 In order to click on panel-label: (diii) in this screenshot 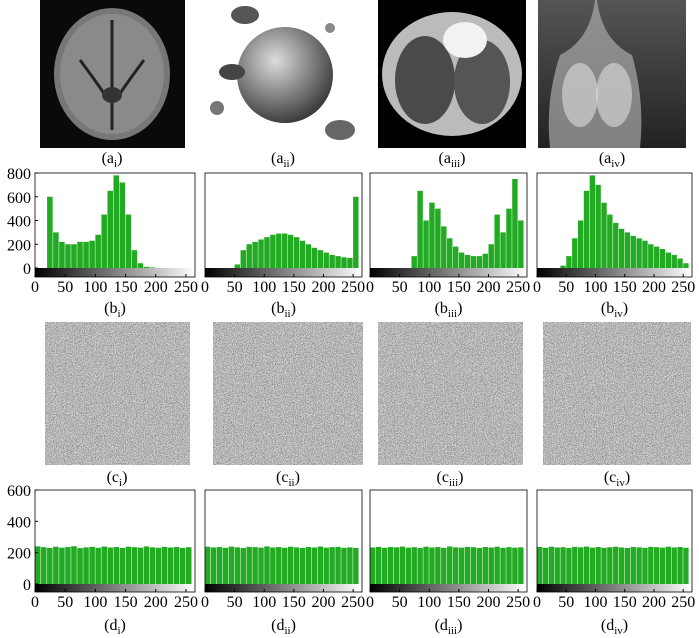, I will do `click(449, 627)`.